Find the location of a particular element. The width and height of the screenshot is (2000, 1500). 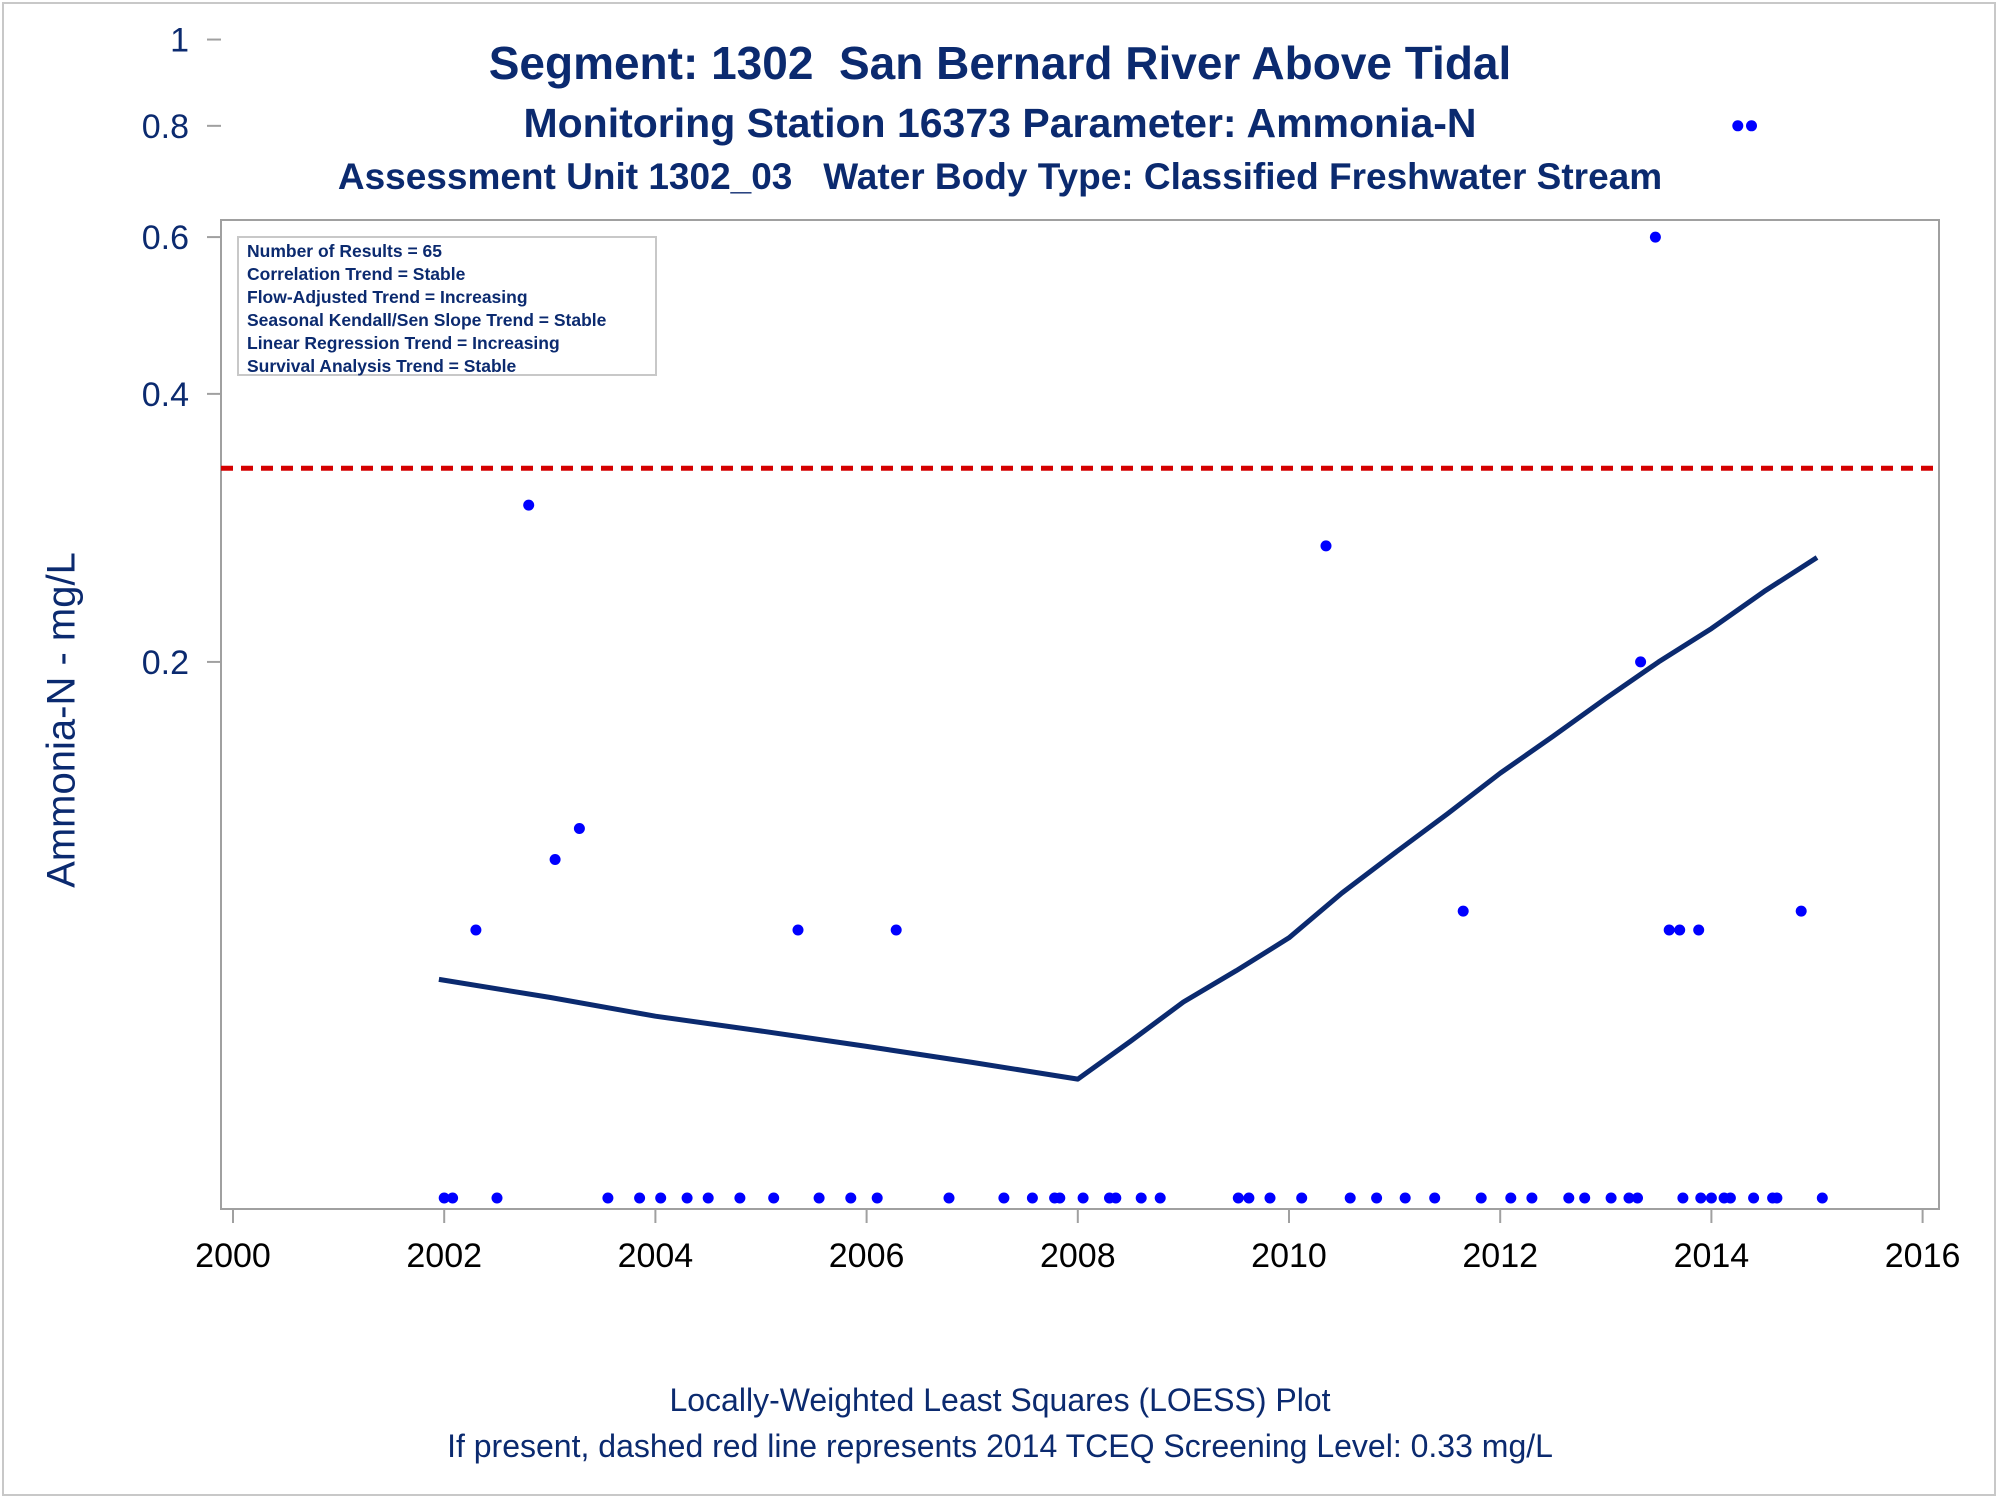

x-tick-label: 2012 is located at coordinates (1500, 1256).